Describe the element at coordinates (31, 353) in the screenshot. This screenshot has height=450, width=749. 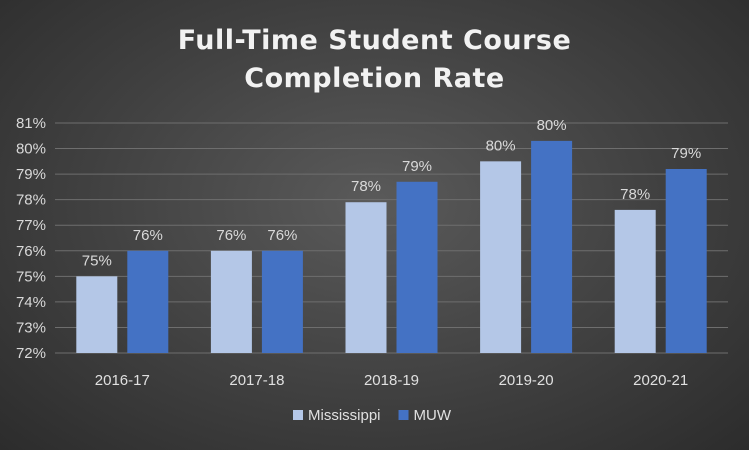
I see `y-tick-label: 72%` at that location.